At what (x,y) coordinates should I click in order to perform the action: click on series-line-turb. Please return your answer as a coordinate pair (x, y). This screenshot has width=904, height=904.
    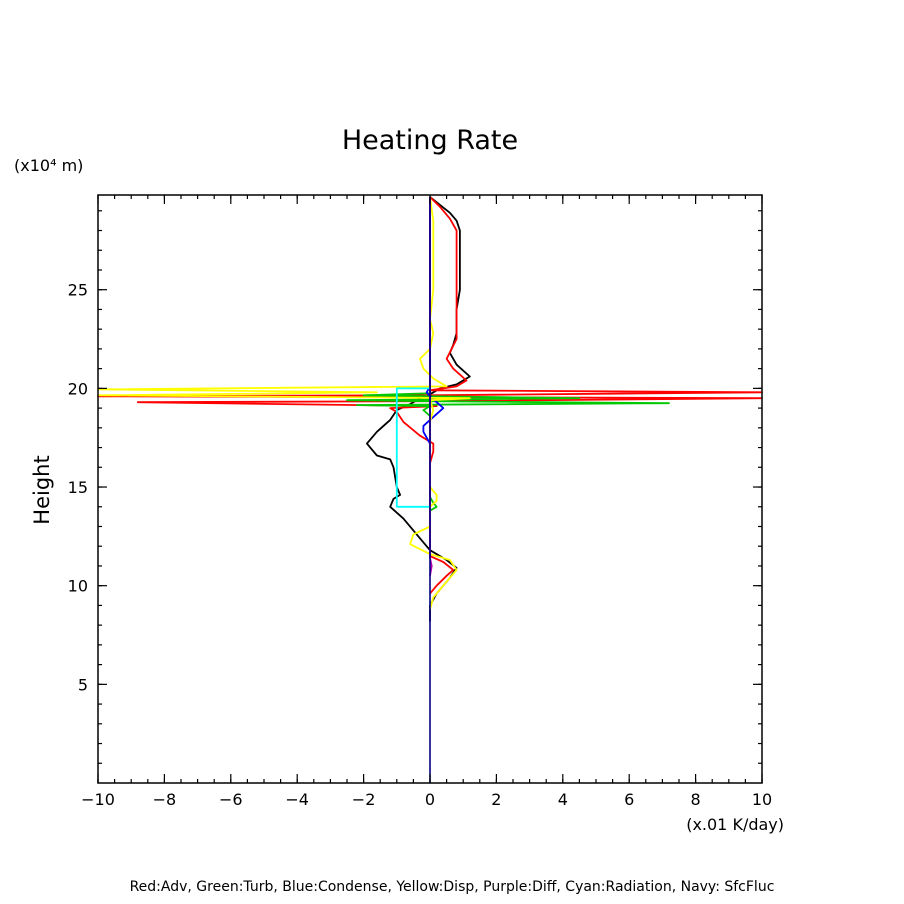
    Looking at the image, I should click on (508, 354).